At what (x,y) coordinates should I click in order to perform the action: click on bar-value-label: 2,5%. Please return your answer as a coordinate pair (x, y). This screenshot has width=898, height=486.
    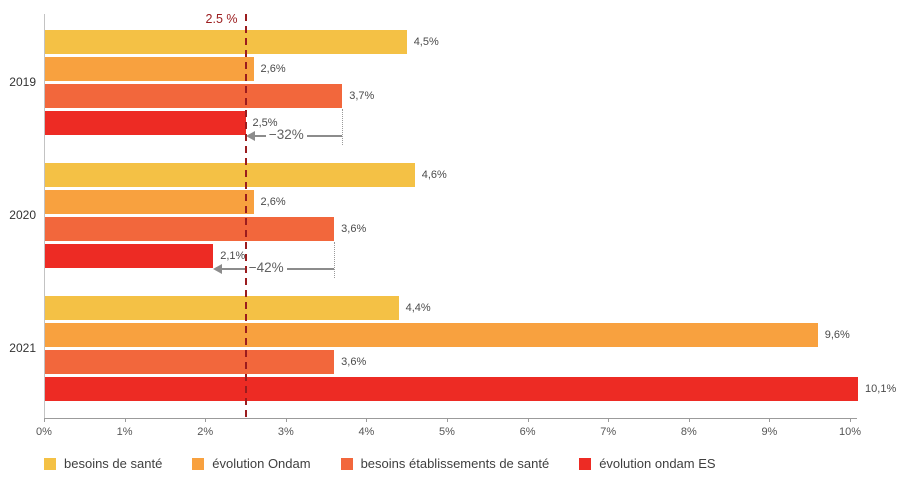
    Looking at the image, I should click on (265, 123).